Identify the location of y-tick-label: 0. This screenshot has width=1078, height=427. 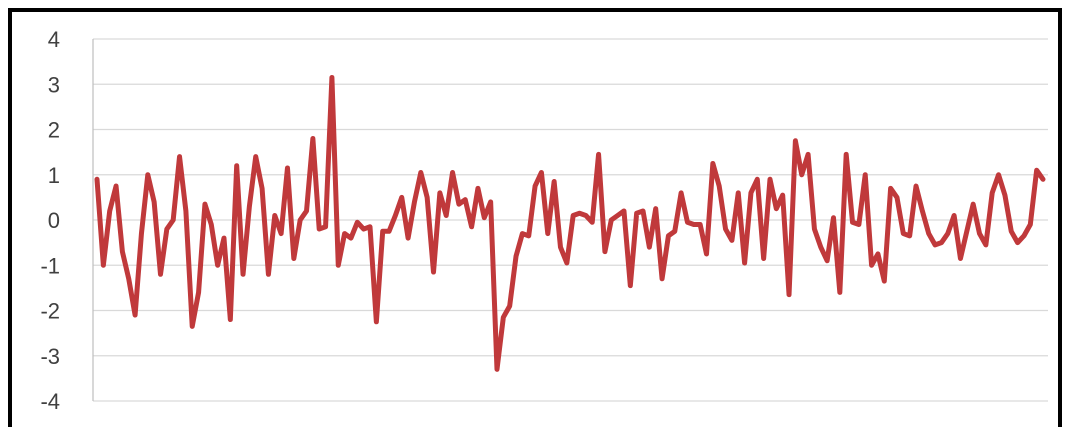
(54, 220).